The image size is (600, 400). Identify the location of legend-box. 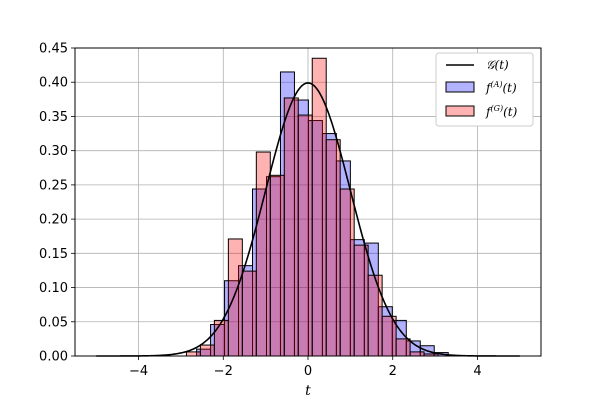
(484, 89).